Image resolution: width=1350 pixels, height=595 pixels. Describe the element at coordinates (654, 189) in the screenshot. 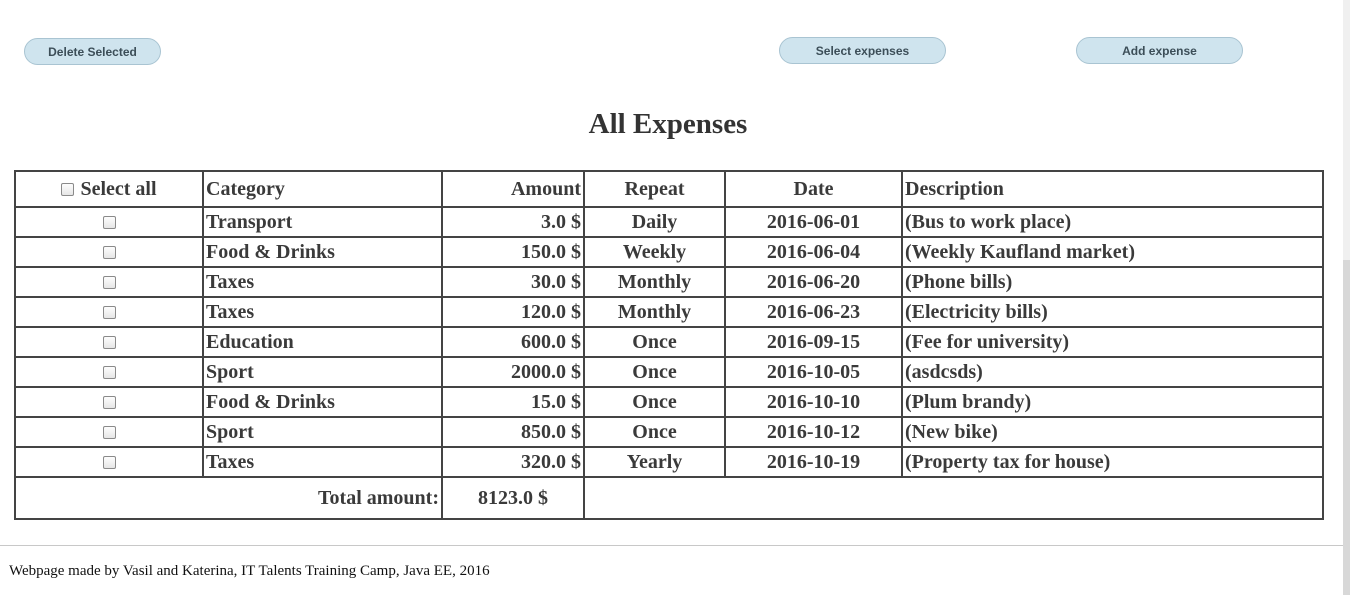

I see `header-repeat: Repeat` at that location.